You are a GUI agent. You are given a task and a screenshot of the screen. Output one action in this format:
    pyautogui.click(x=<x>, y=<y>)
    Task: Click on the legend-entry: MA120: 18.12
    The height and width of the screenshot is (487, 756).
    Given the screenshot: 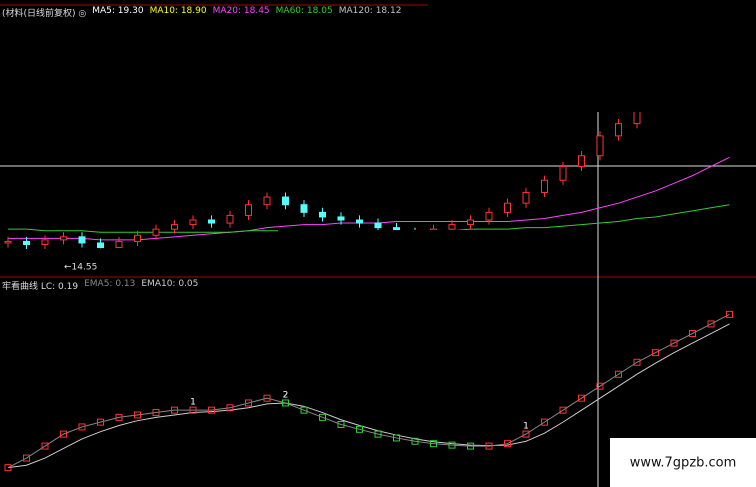 What is the action you would take?
    pyautogui.click(x=370, y=11)
    